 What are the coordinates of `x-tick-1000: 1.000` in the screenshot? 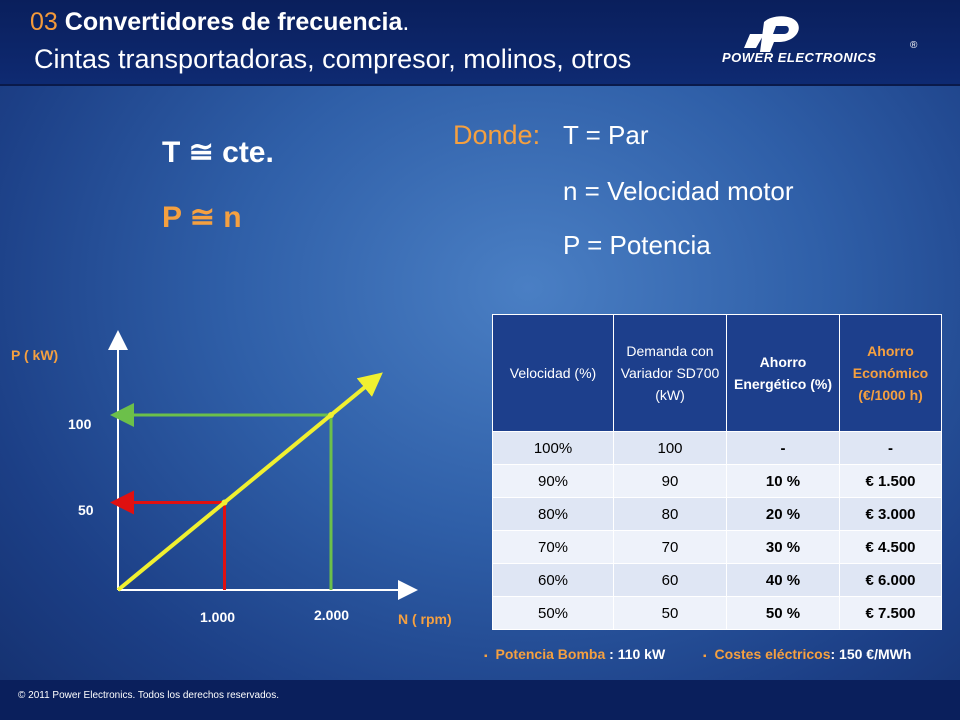 It's located at (217, 617).